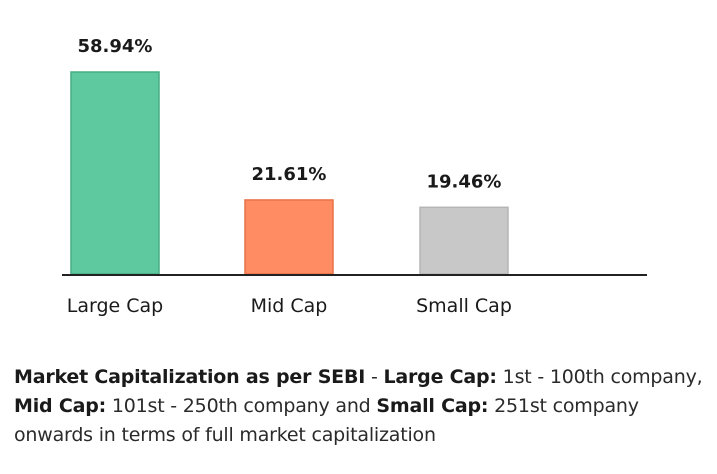 This screenshot has height=474, width=717. I want to click on category-label-small-cap: Small Cap, so click(464, 306).